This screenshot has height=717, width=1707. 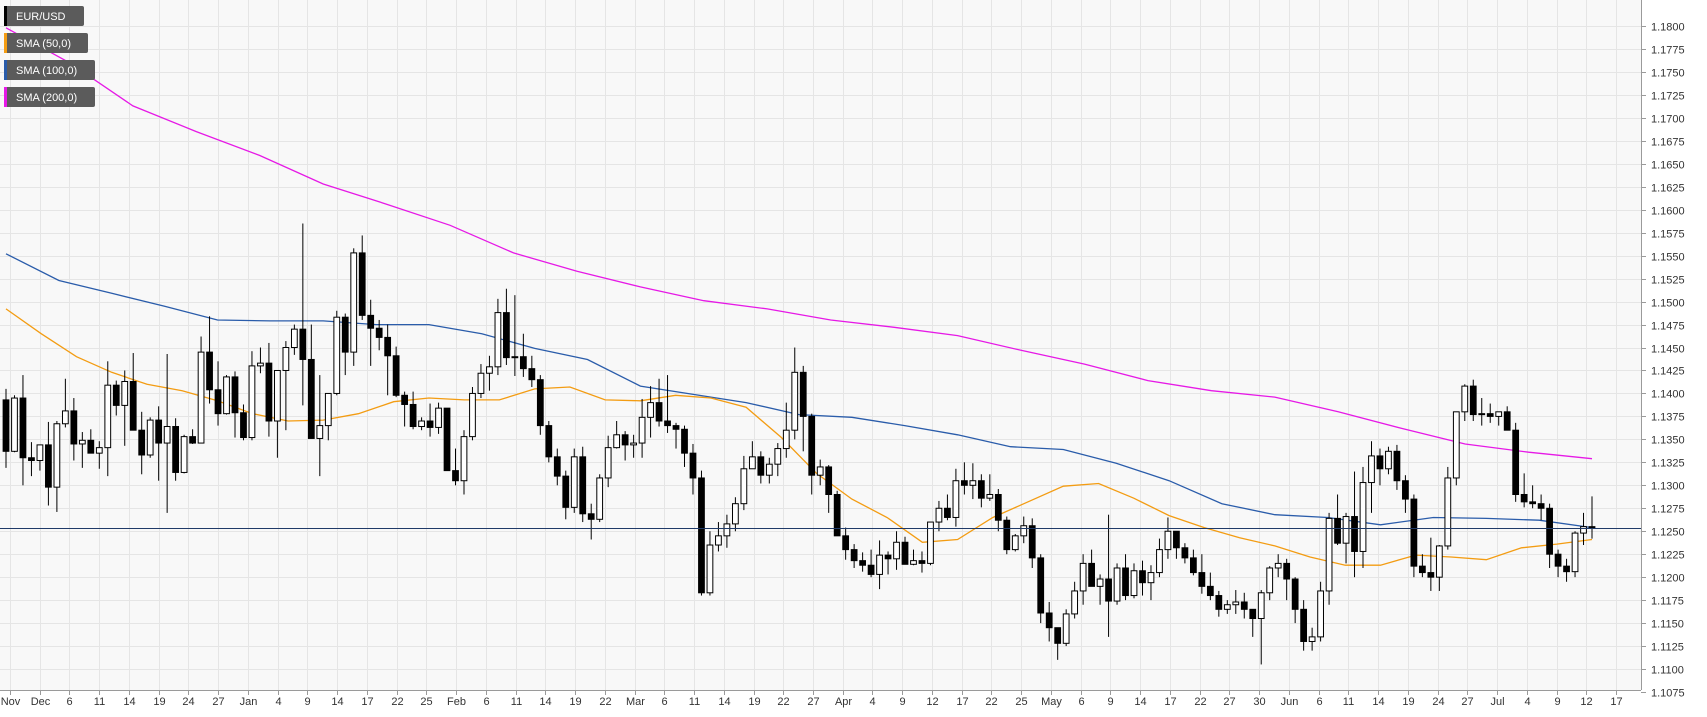 I want to click on y-tick-label: 1.1350, so click(x=1668, y=441).